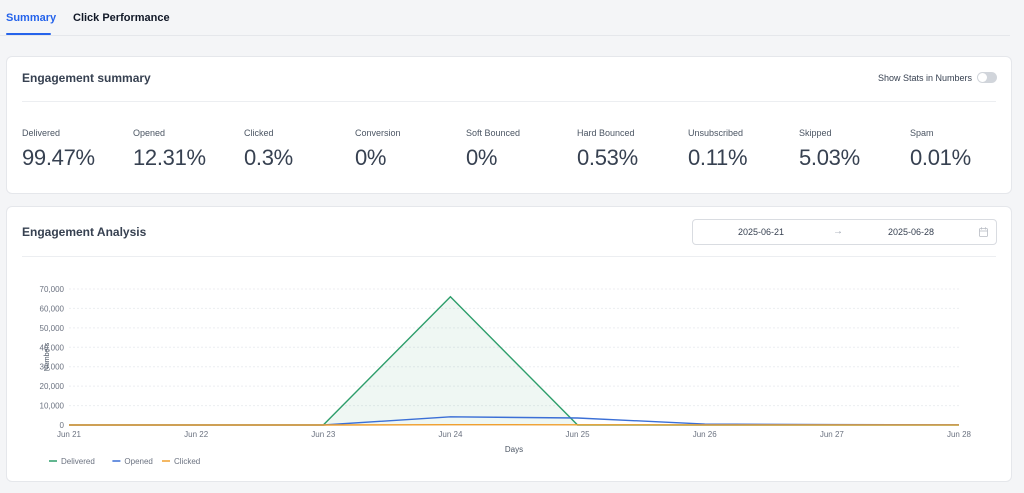 The height and width of the screenshot is (493, 1024). I want to click on active-tab-indicator, so click(28, 34).